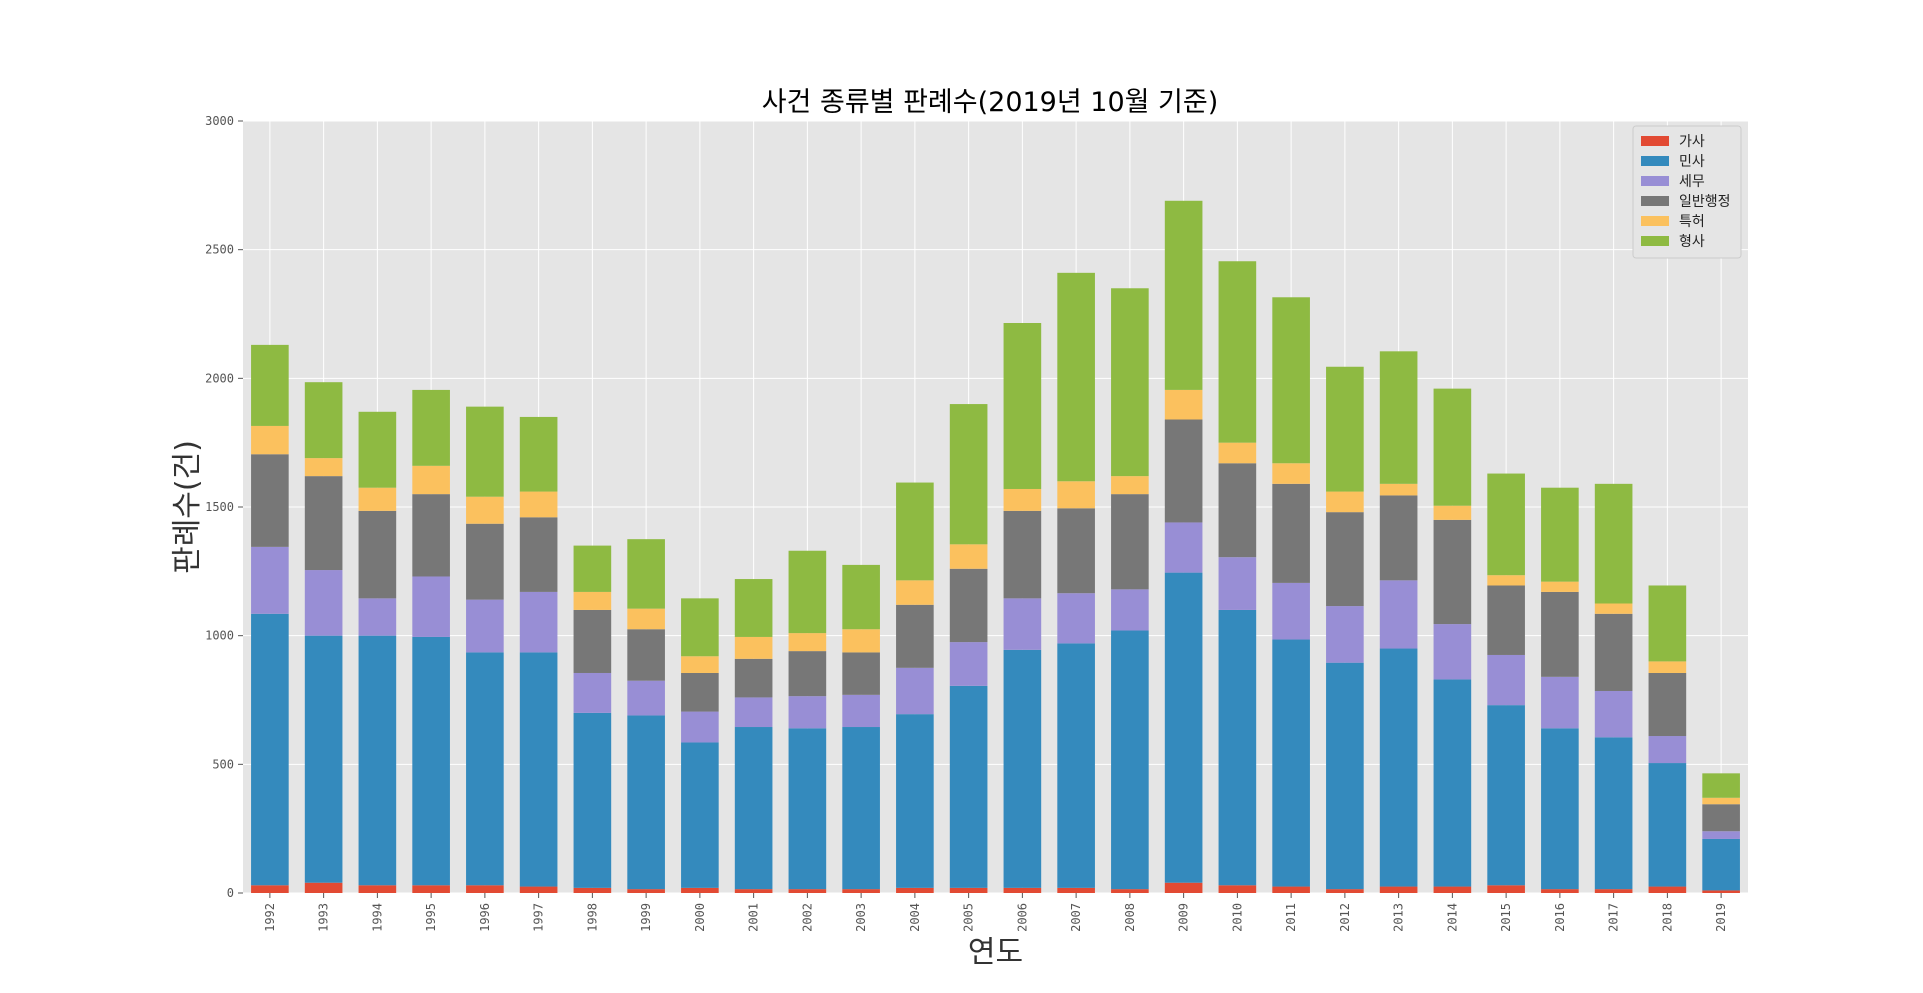  I want to click on bar-segment-세무-2006, so click(1022, 624).